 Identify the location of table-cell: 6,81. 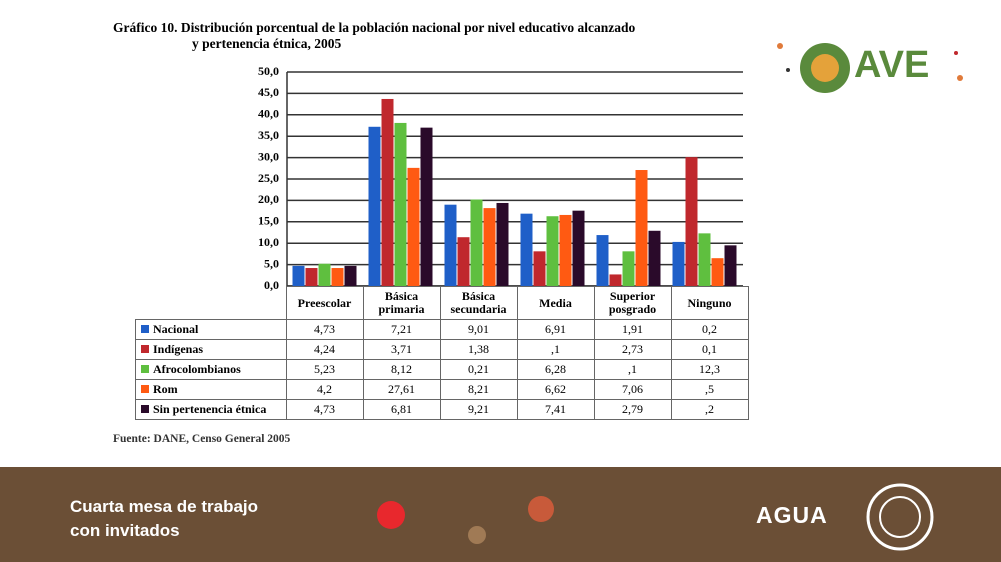
(401, 409).